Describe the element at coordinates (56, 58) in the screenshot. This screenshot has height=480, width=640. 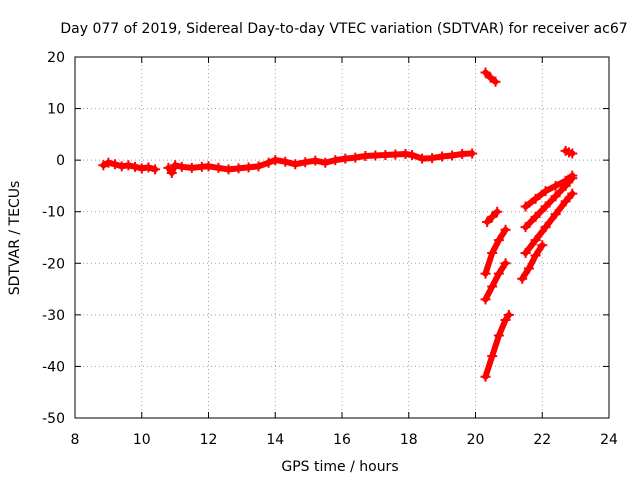
I see `y-tick-label: 20` at that location.